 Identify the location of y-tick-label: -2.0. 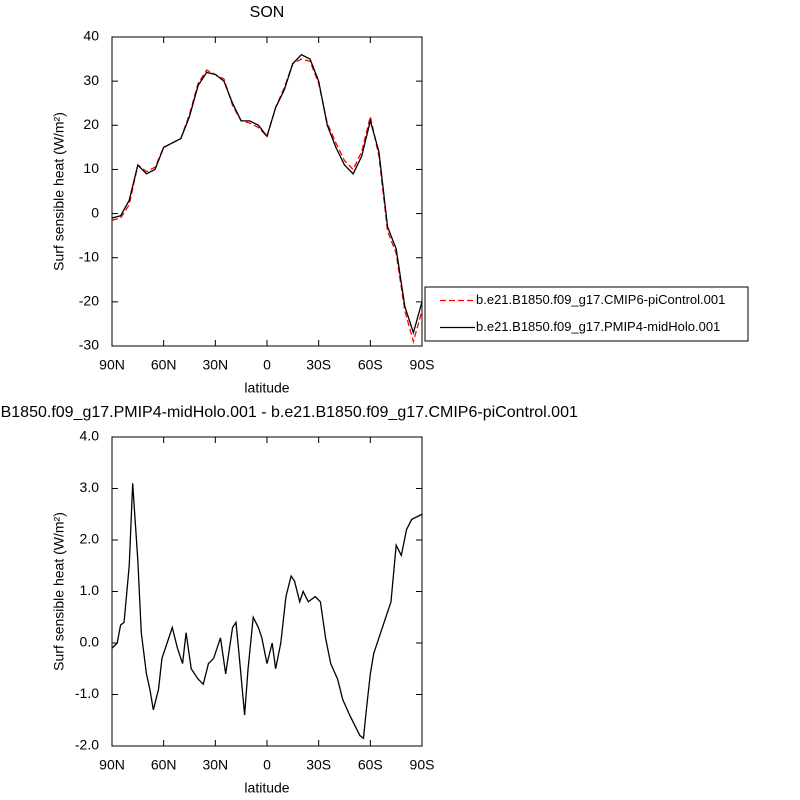
(87, 745).